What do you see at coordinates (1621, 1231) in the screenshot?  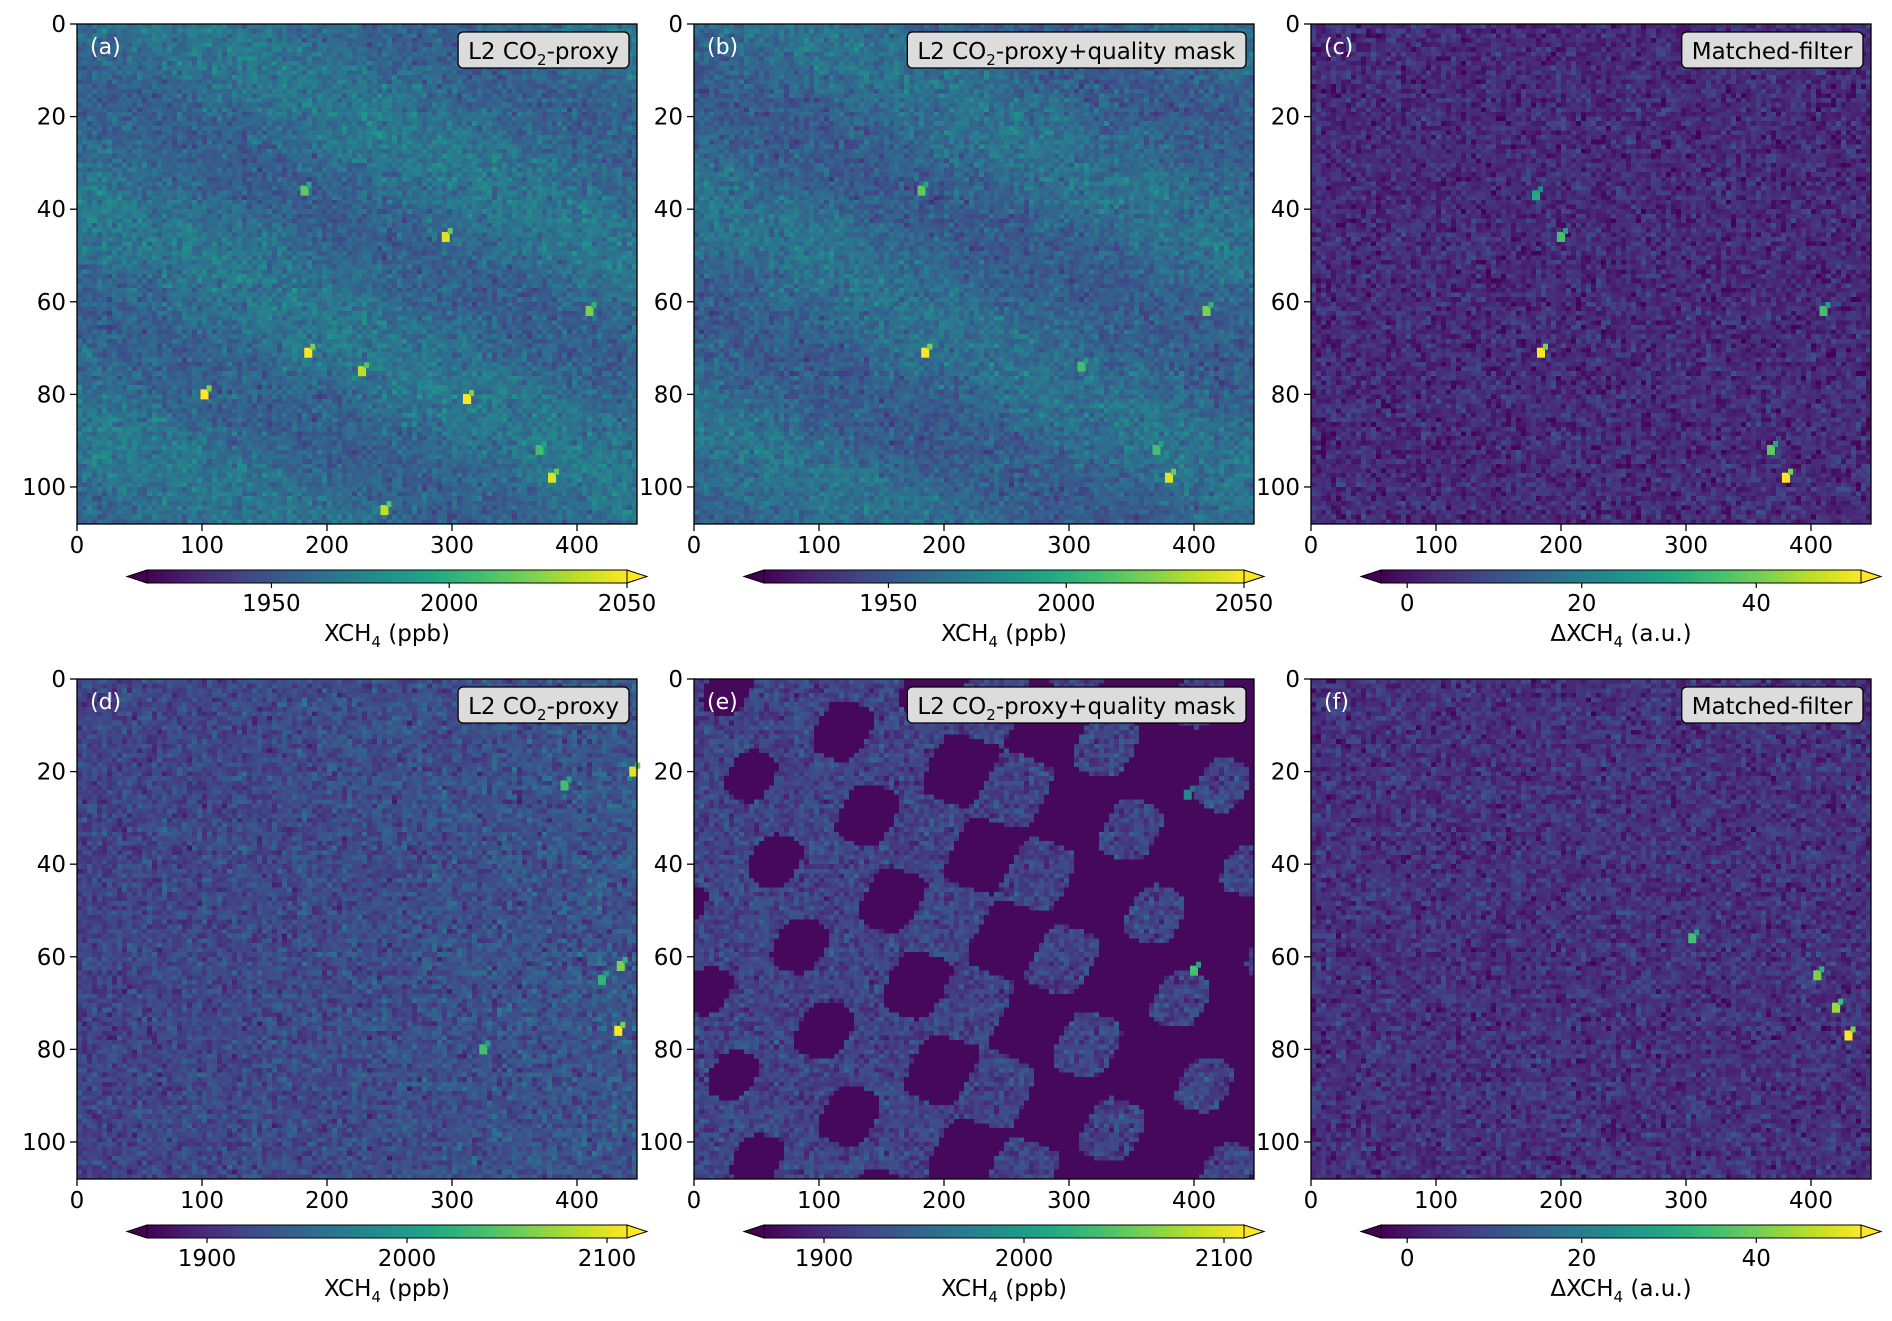 I see `colorbar` at bounding box center [1621, 1231].